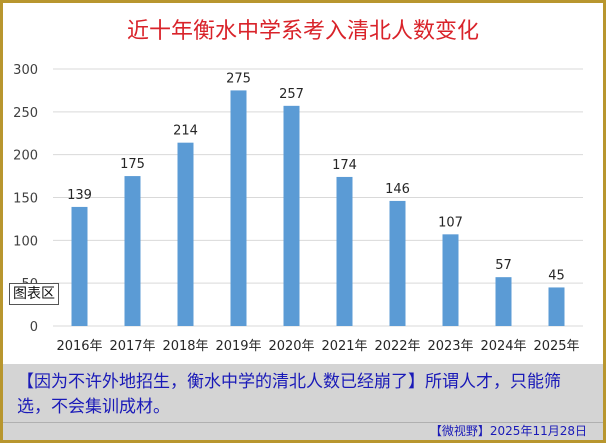 The height and width of the screenshot is (443, 606). What do you see at coordinates (503, 265) in the screenshot?
I see `data-label: 57` at bounding box center [503, 265].